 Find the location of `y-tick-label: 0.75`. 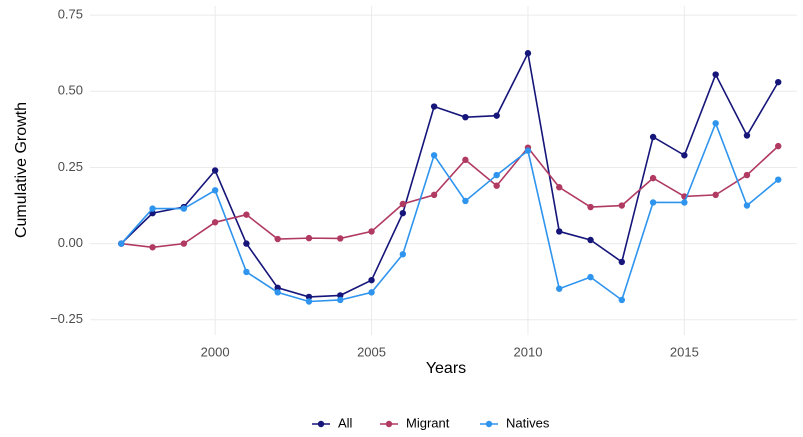

y-tick-label: 0.75 is located at coordinates (70, 14).